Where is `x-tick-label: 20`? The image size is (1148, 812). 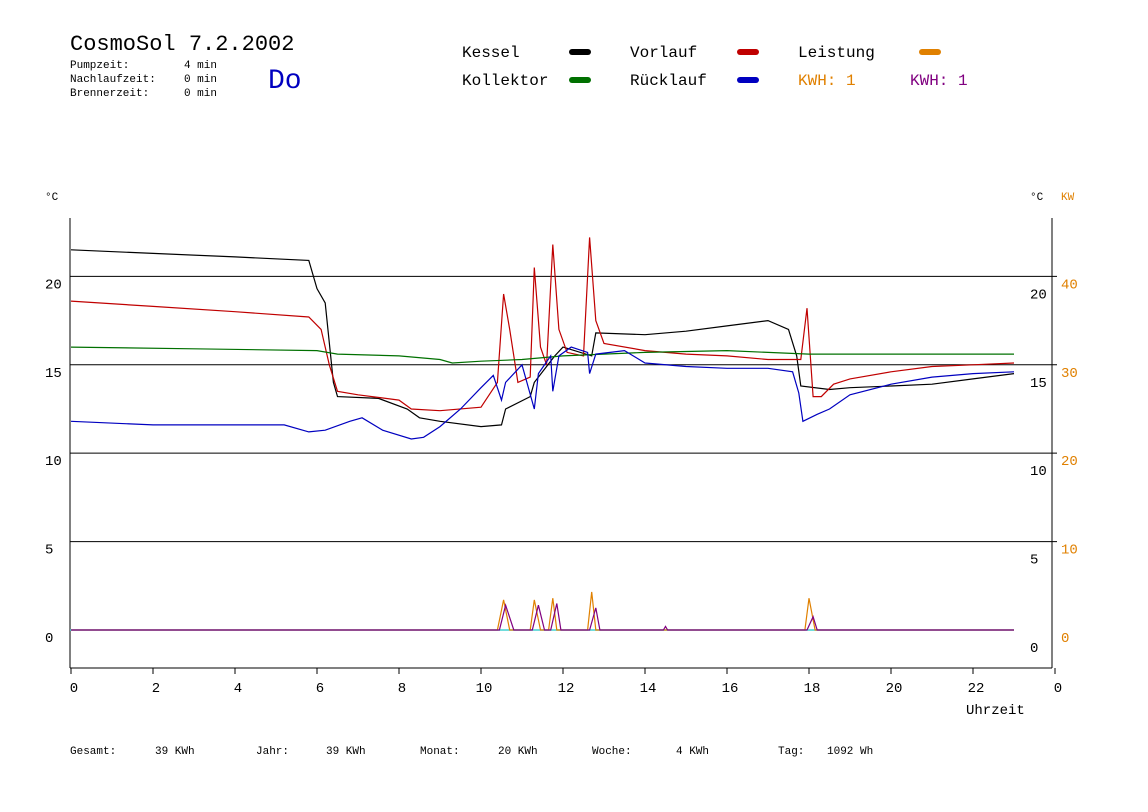
x-tick-label: 20 is located at coordinates (894, 689).